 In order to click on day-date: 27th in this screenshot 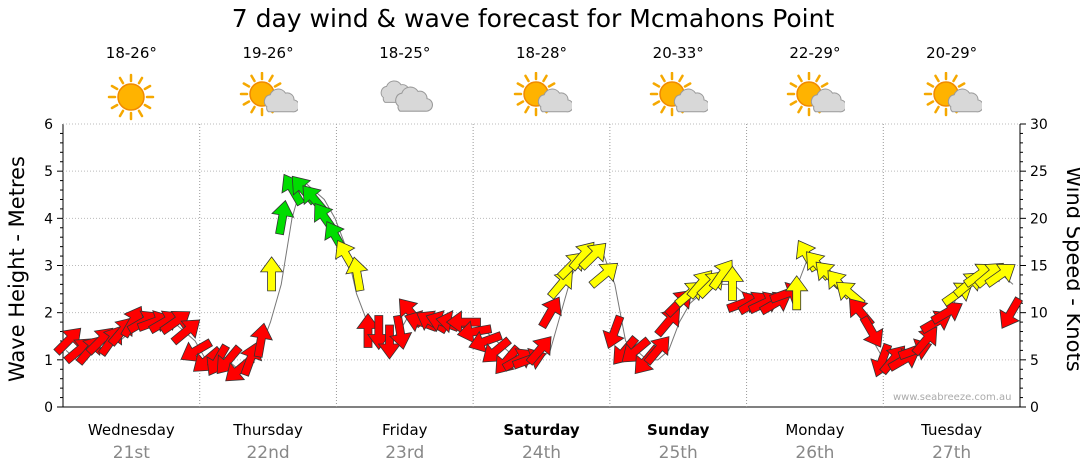, I will do `click(952, 453)`.